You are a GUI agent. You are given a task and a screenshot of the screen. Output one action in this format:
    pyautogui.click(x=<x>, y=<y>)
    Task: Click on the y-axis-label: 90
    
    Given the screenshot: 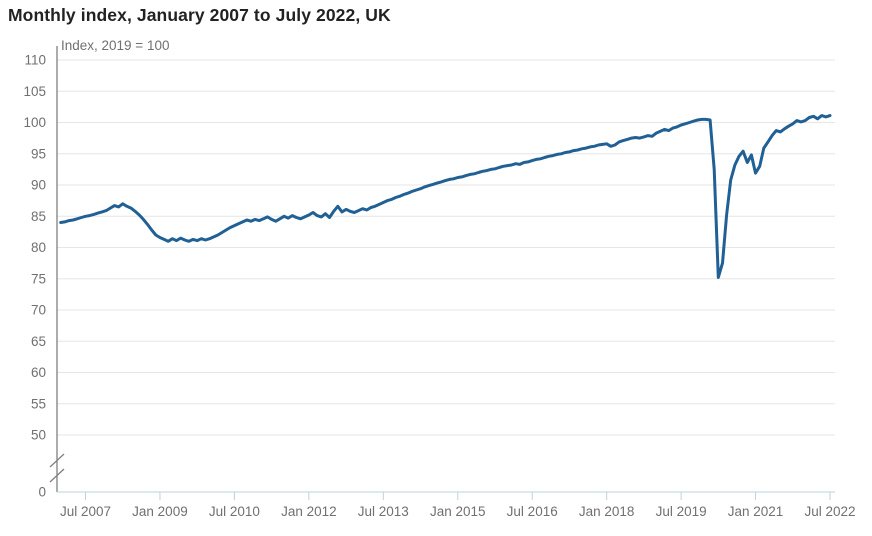 What is the action you would take?
    pyautogui.click(x=38, y=185)
    